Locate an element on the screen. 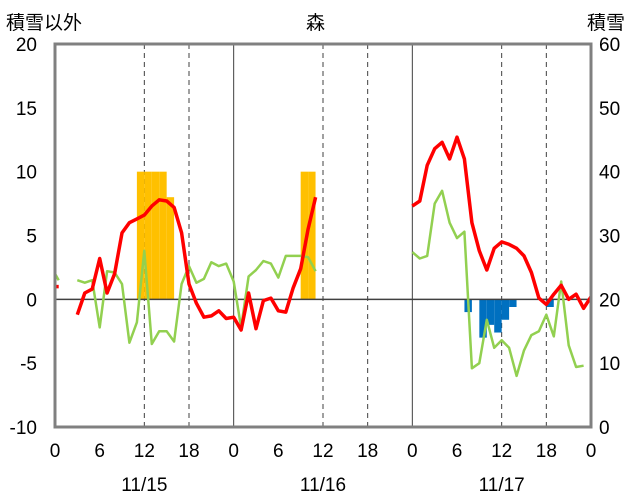 The width and height of the screenshot is (636, 501). left-tick-label: 0 is located at coordinates (31, 300).